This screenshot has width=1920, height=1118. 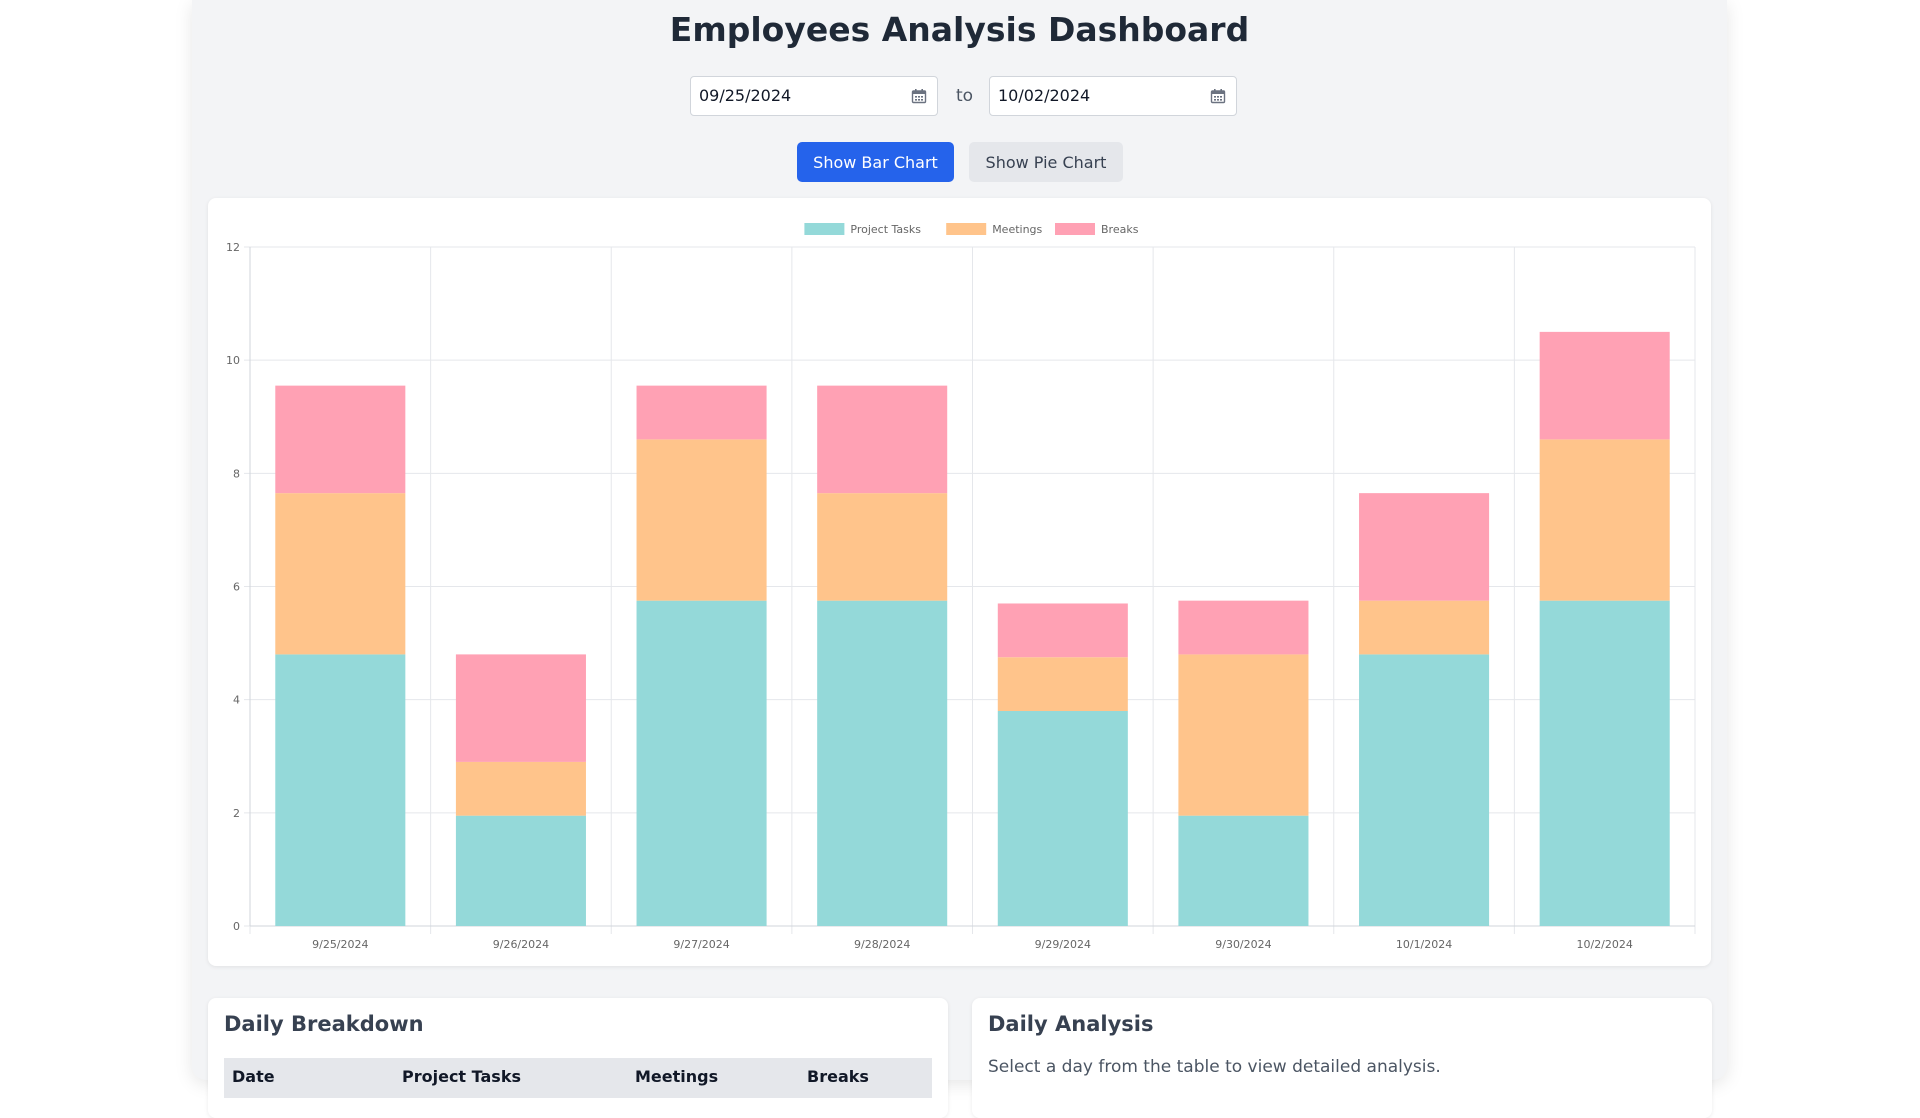 I want to click on column-header-date: Date, so click(x=253, y=1076).